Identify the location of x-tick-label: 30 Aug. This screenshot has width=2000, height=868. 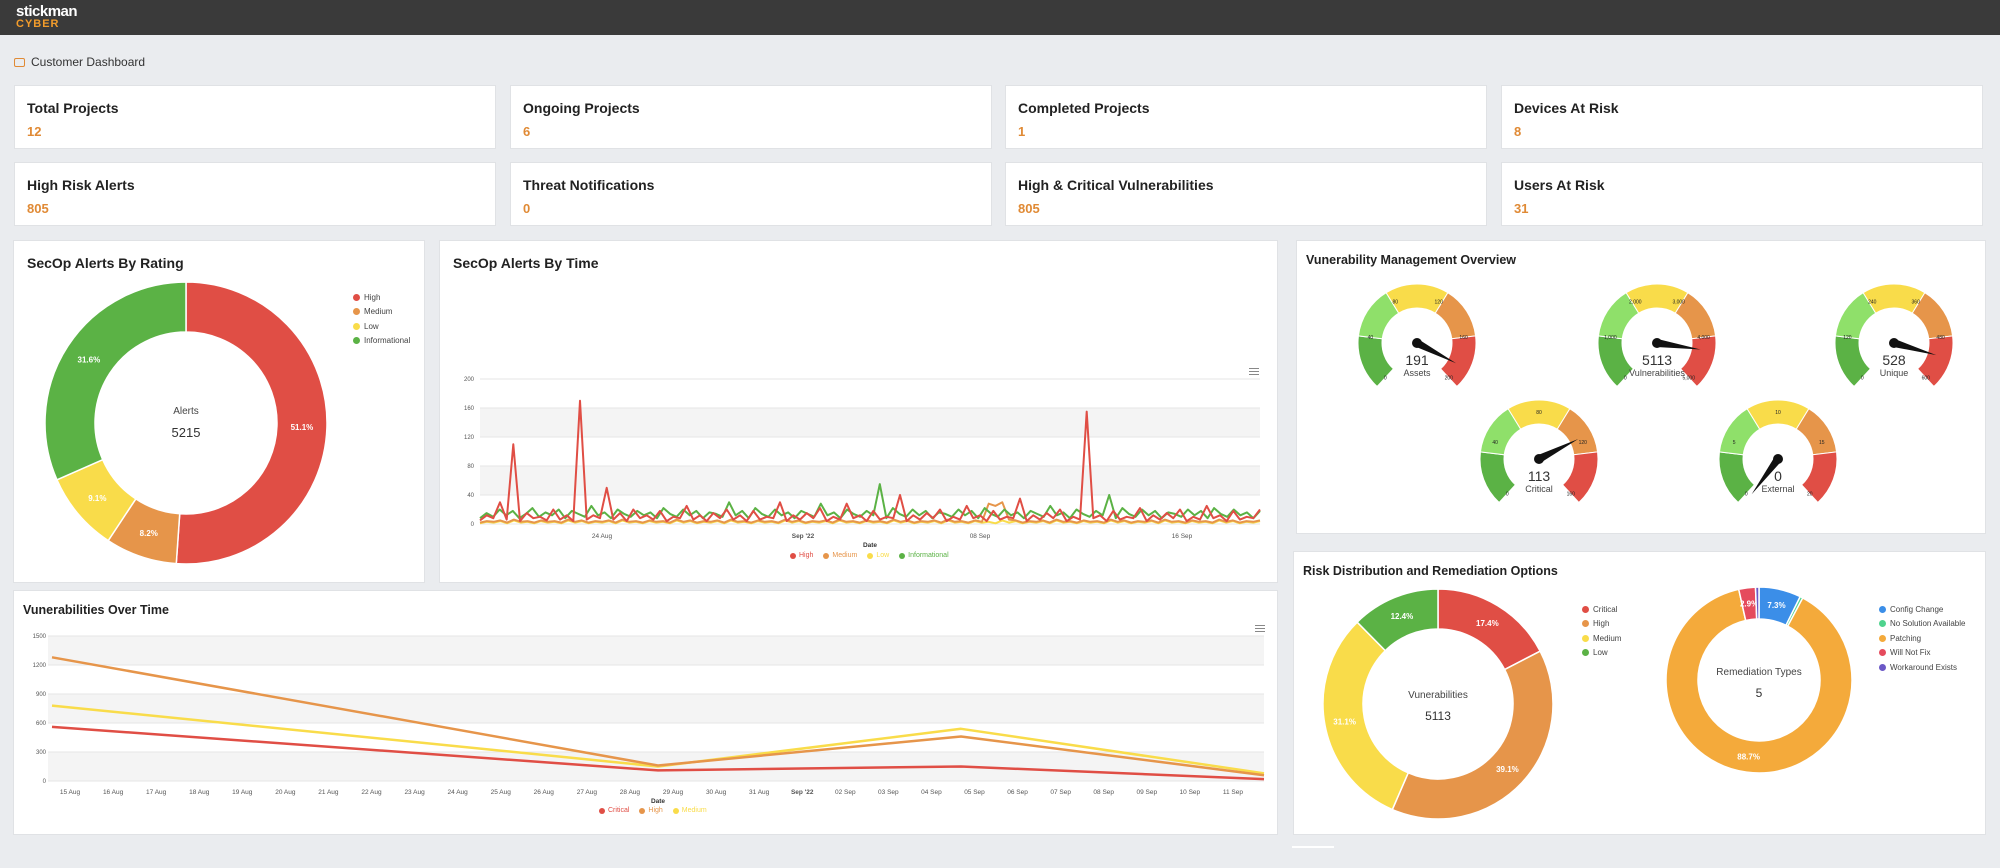
(716, 792).